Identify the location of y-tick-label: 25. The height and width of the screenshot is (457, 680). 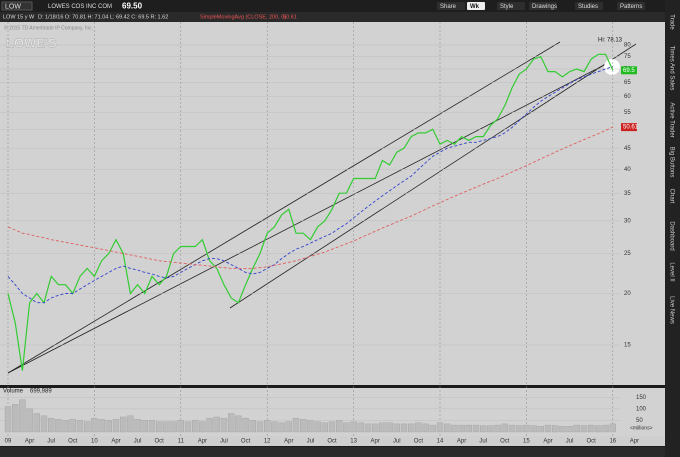
(627, 254).